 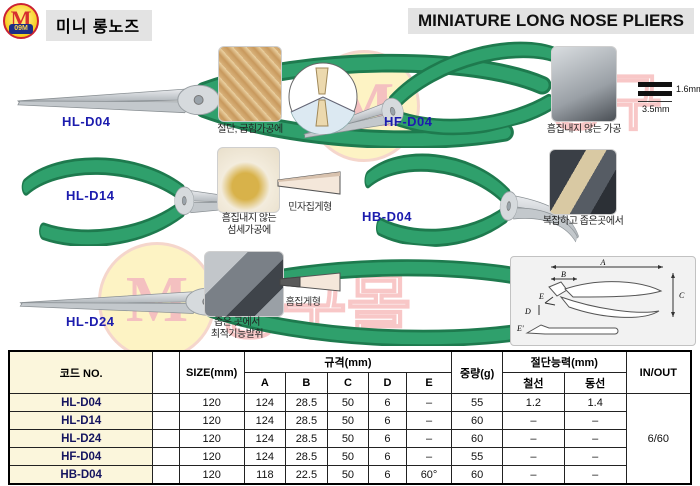 I want to click on product-code-label: HF-D04, so click(x=408, y=121).